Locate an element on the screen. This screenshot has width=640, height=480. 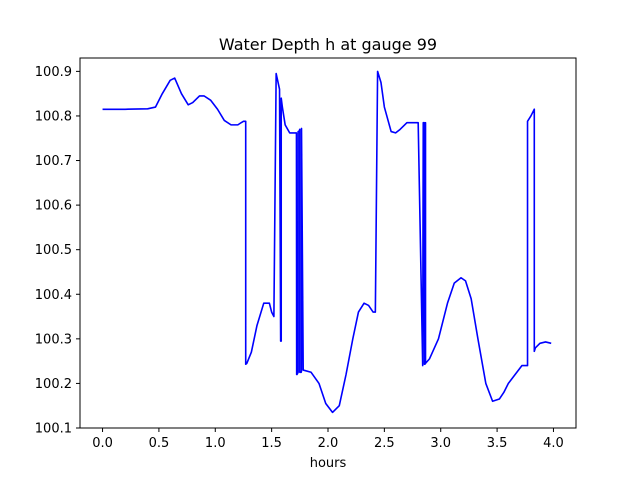
y-tick-label: 100.1 is located at coordinates (53, 429).